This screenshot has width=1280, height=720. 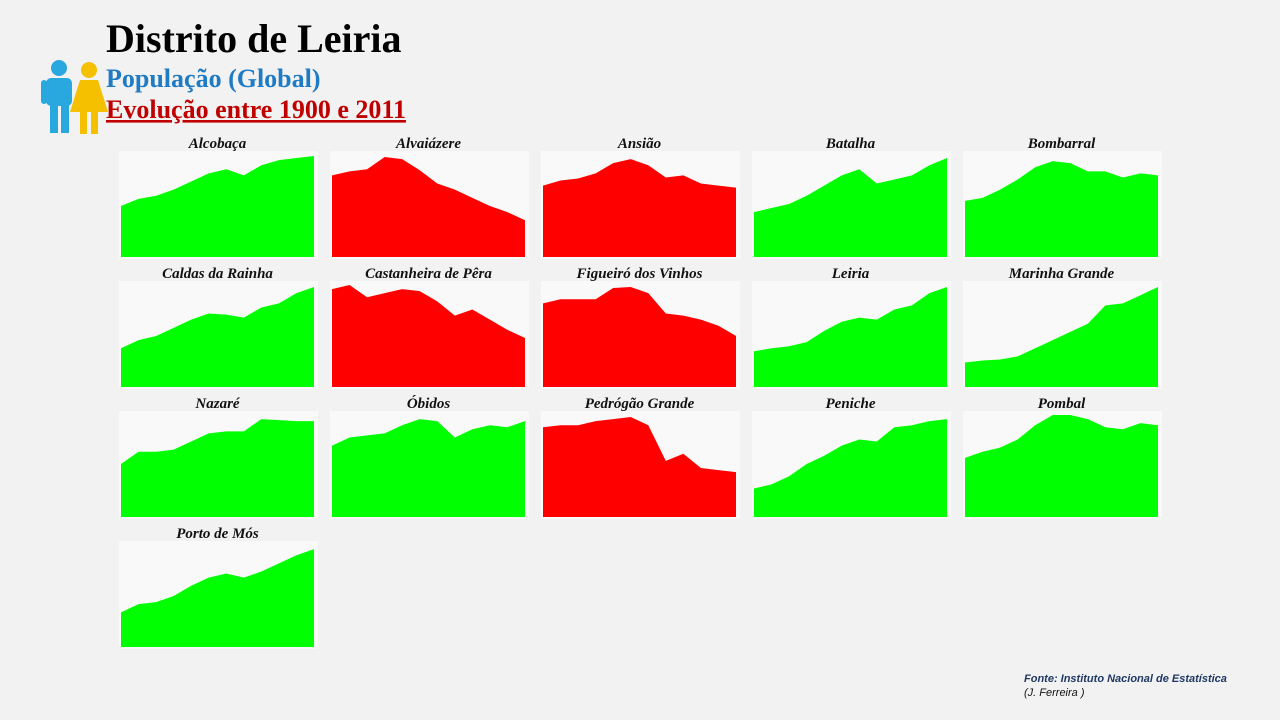 I want to click on period: Evolução entre 1900 e 2011, so click(x=256, y=109).